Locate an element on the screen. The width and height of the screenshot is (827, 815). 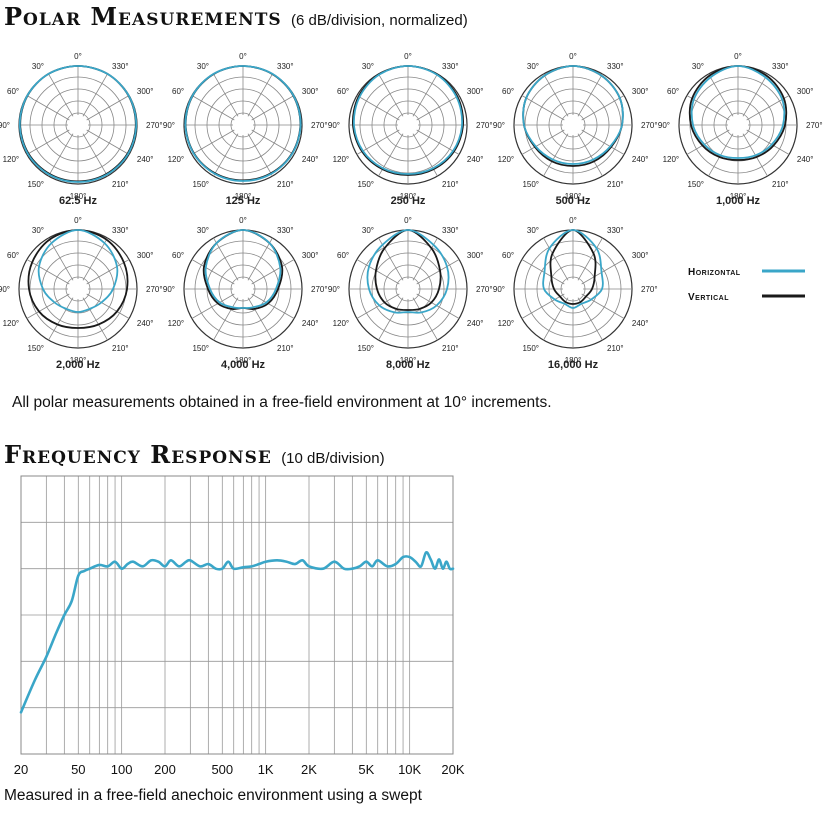
polar-frequency-label: 125 Hz is located at coordinates (243, 201).